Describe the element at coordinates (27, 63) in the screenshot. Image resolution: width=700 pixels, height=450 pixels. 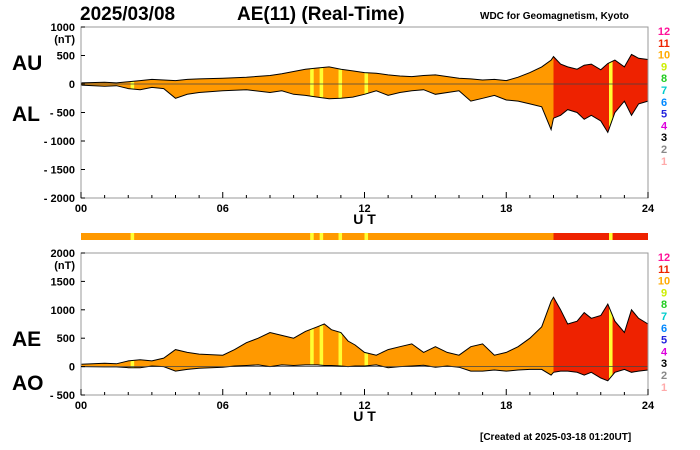
I see `au-label: AU` at that location.